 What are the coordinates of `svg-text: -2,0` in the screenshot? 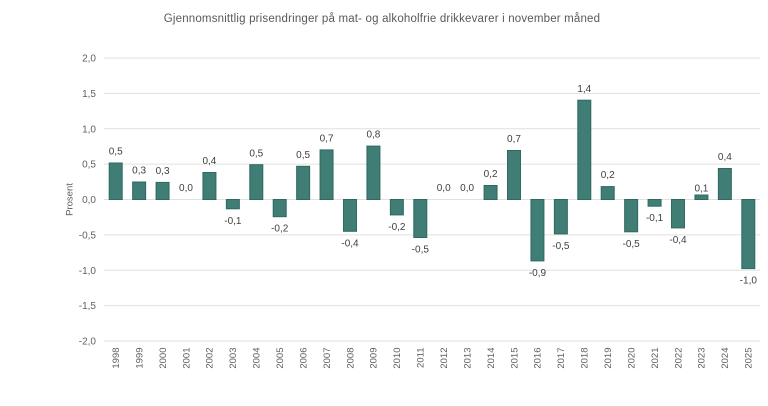 It's located at (88, 342).